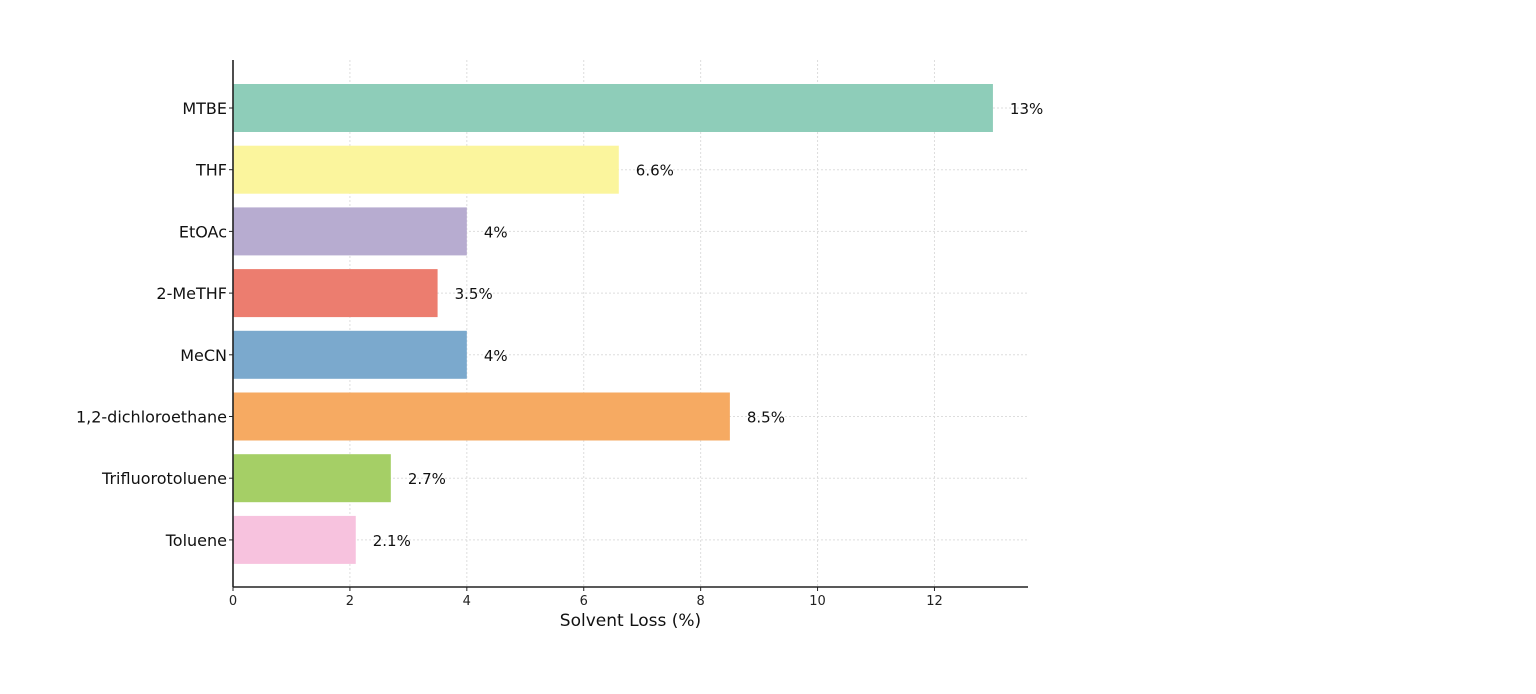 The image size is (1536, 694). What do you see at coordinates (203, 355) in the screenshot?
I see `category-label: MeCN` at bounding box center [203, 355].